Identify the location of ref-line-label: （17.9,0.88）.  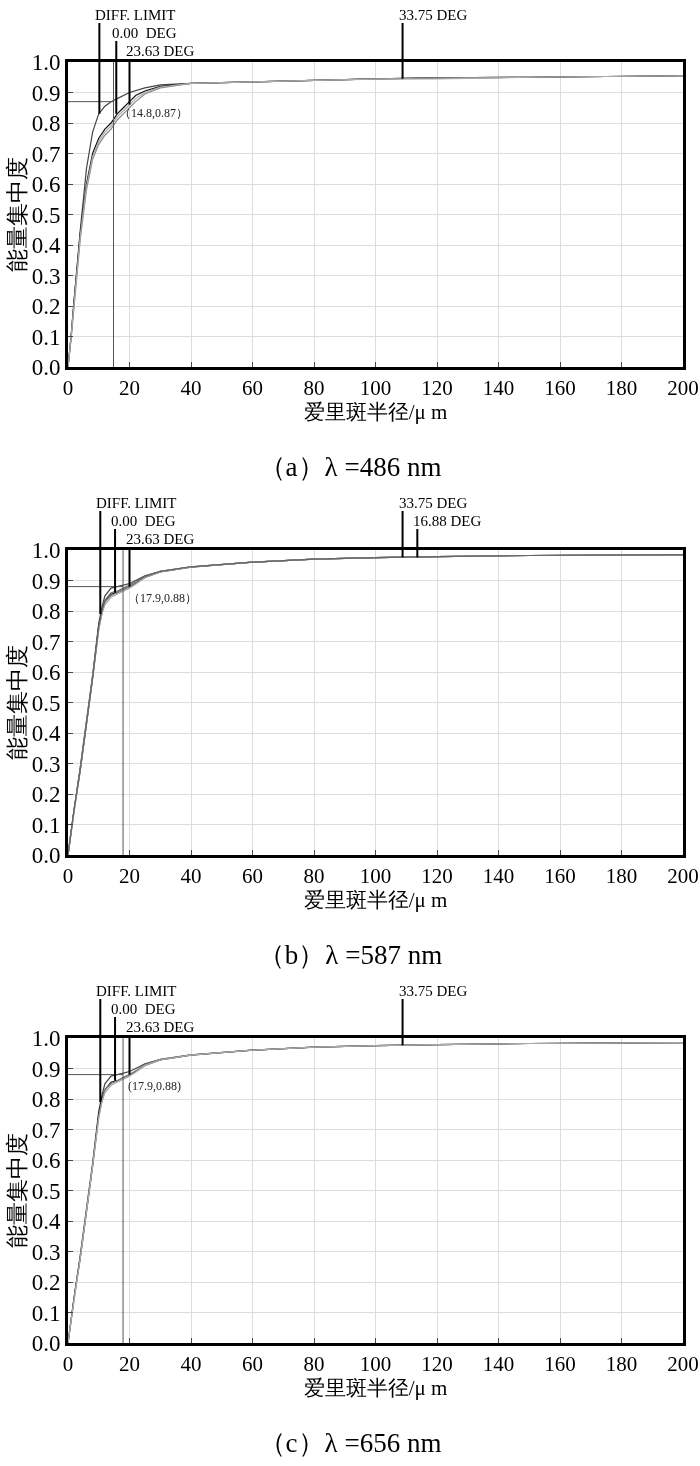
(162, 598).